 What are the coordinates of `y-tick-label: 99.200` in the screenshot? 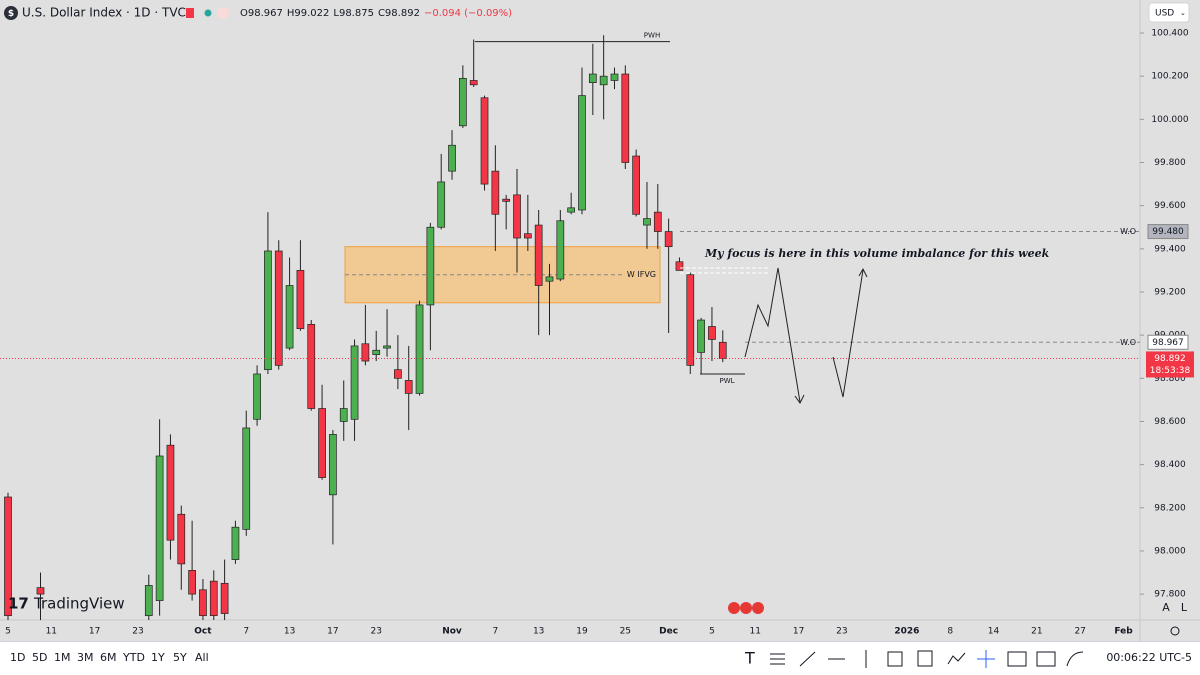 It's located at (1170, 292).